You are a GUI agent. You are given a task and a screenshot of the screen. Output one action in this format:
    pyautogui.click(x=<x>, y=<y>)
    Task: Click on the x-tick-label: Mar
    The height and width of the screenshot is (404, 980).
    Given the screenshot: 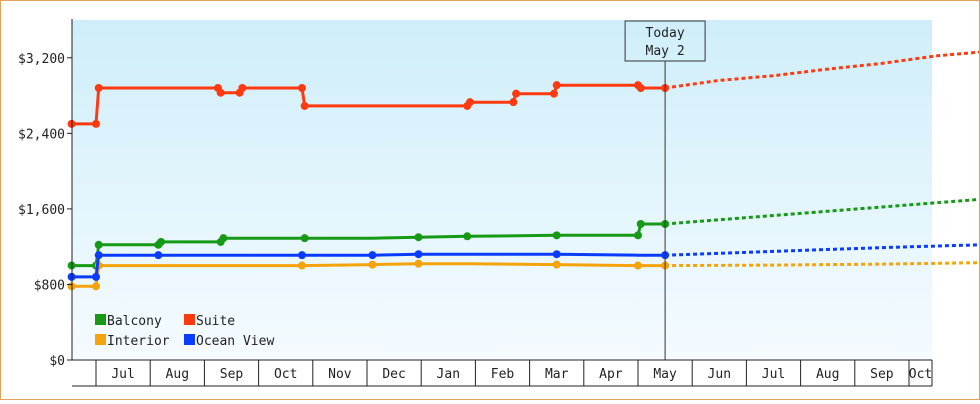 What is the action you would take?
    pyautogui.click(x=557, y=374)
    